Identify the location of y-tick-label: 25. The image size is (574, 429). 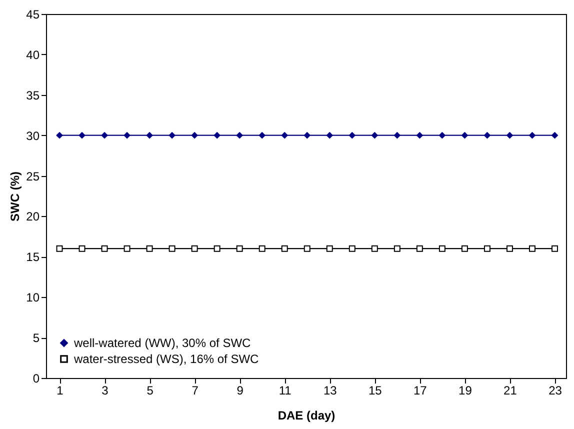
(33, 176).